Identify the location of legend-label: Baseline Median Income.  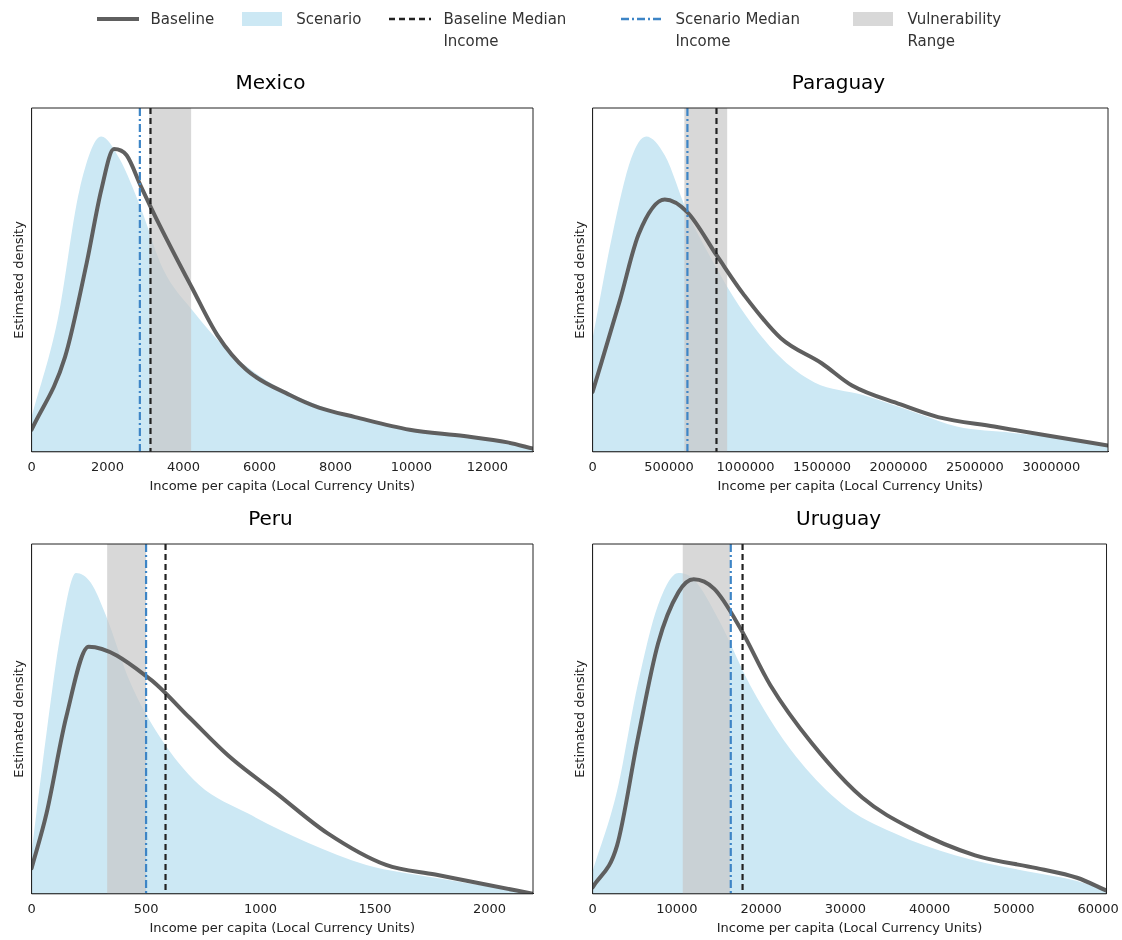
(505, 30).